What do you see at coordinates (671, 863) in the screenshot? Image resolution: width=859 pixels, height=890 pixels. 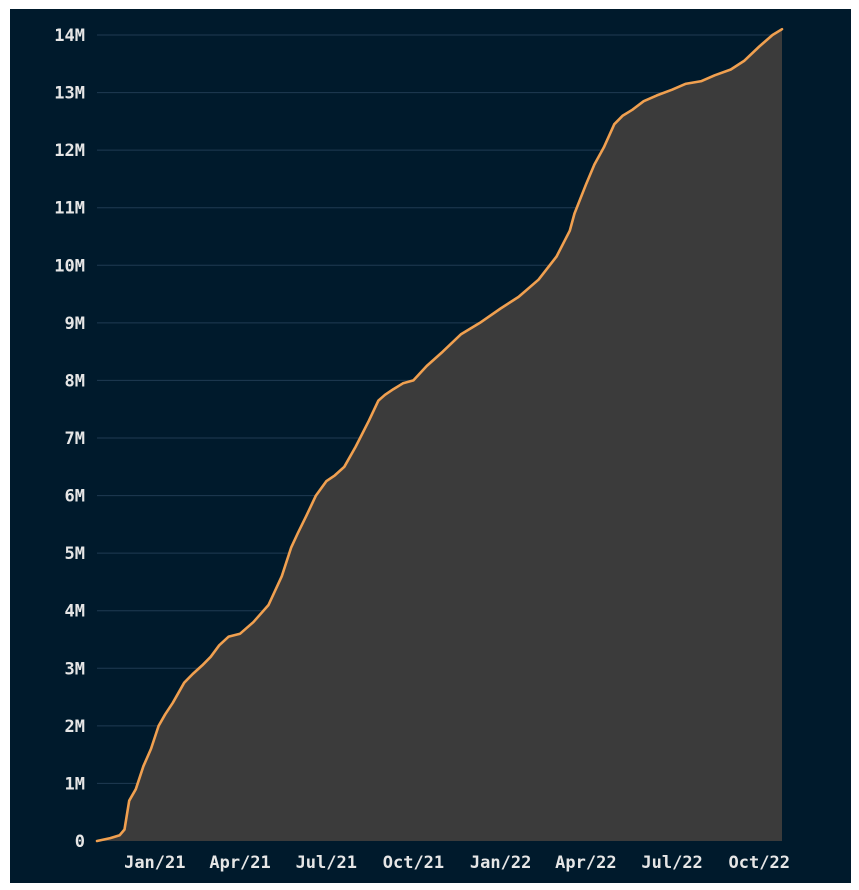 I see `x-tick-label: Jul/22` at bounding box center [671, 863].